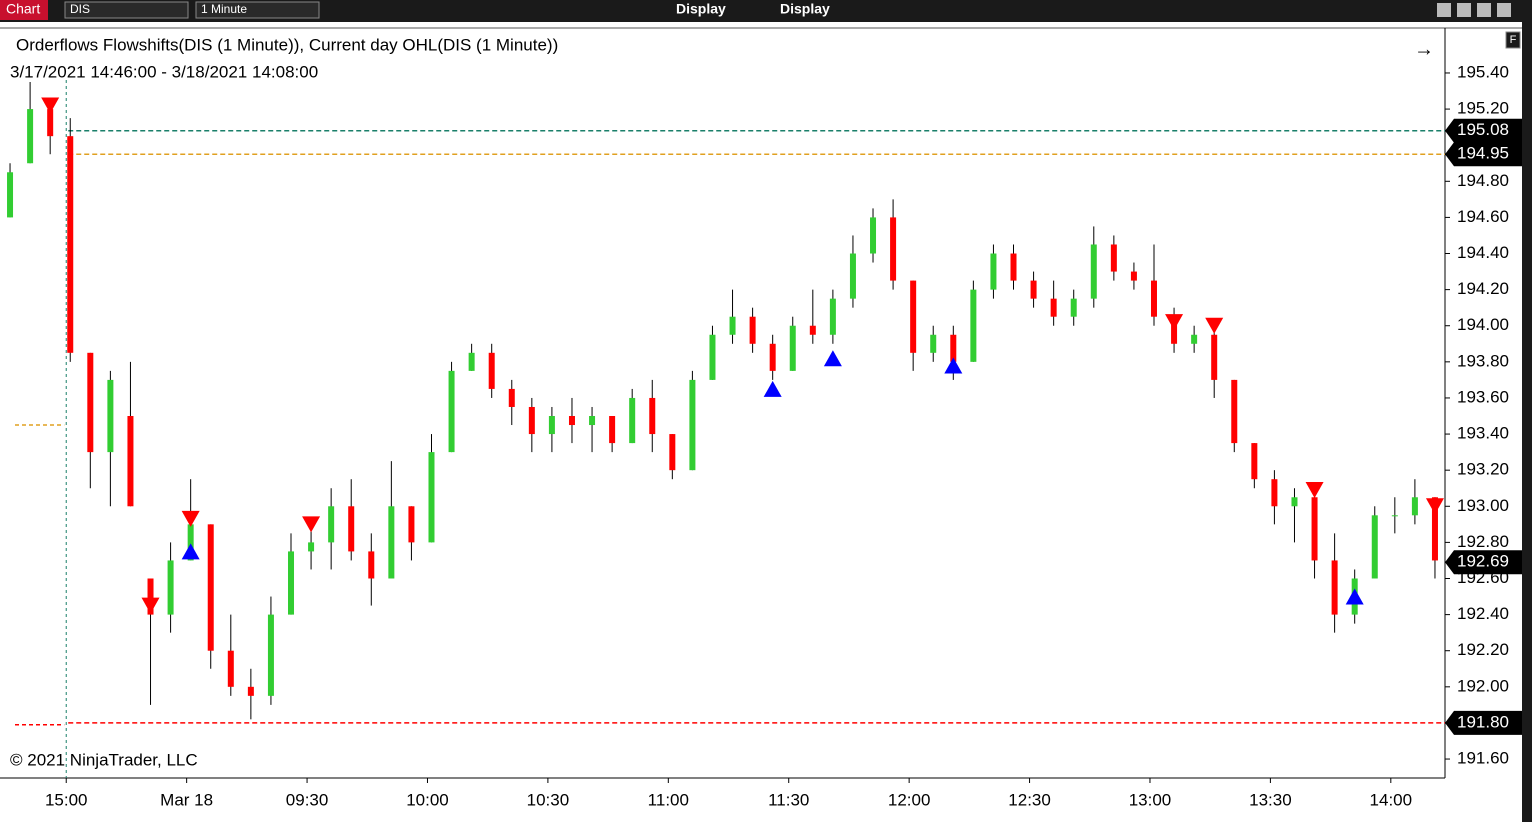 Image resolution: width=1532 pixels, height=827 pixels. I want to click on minimize, so click(1444, 10).